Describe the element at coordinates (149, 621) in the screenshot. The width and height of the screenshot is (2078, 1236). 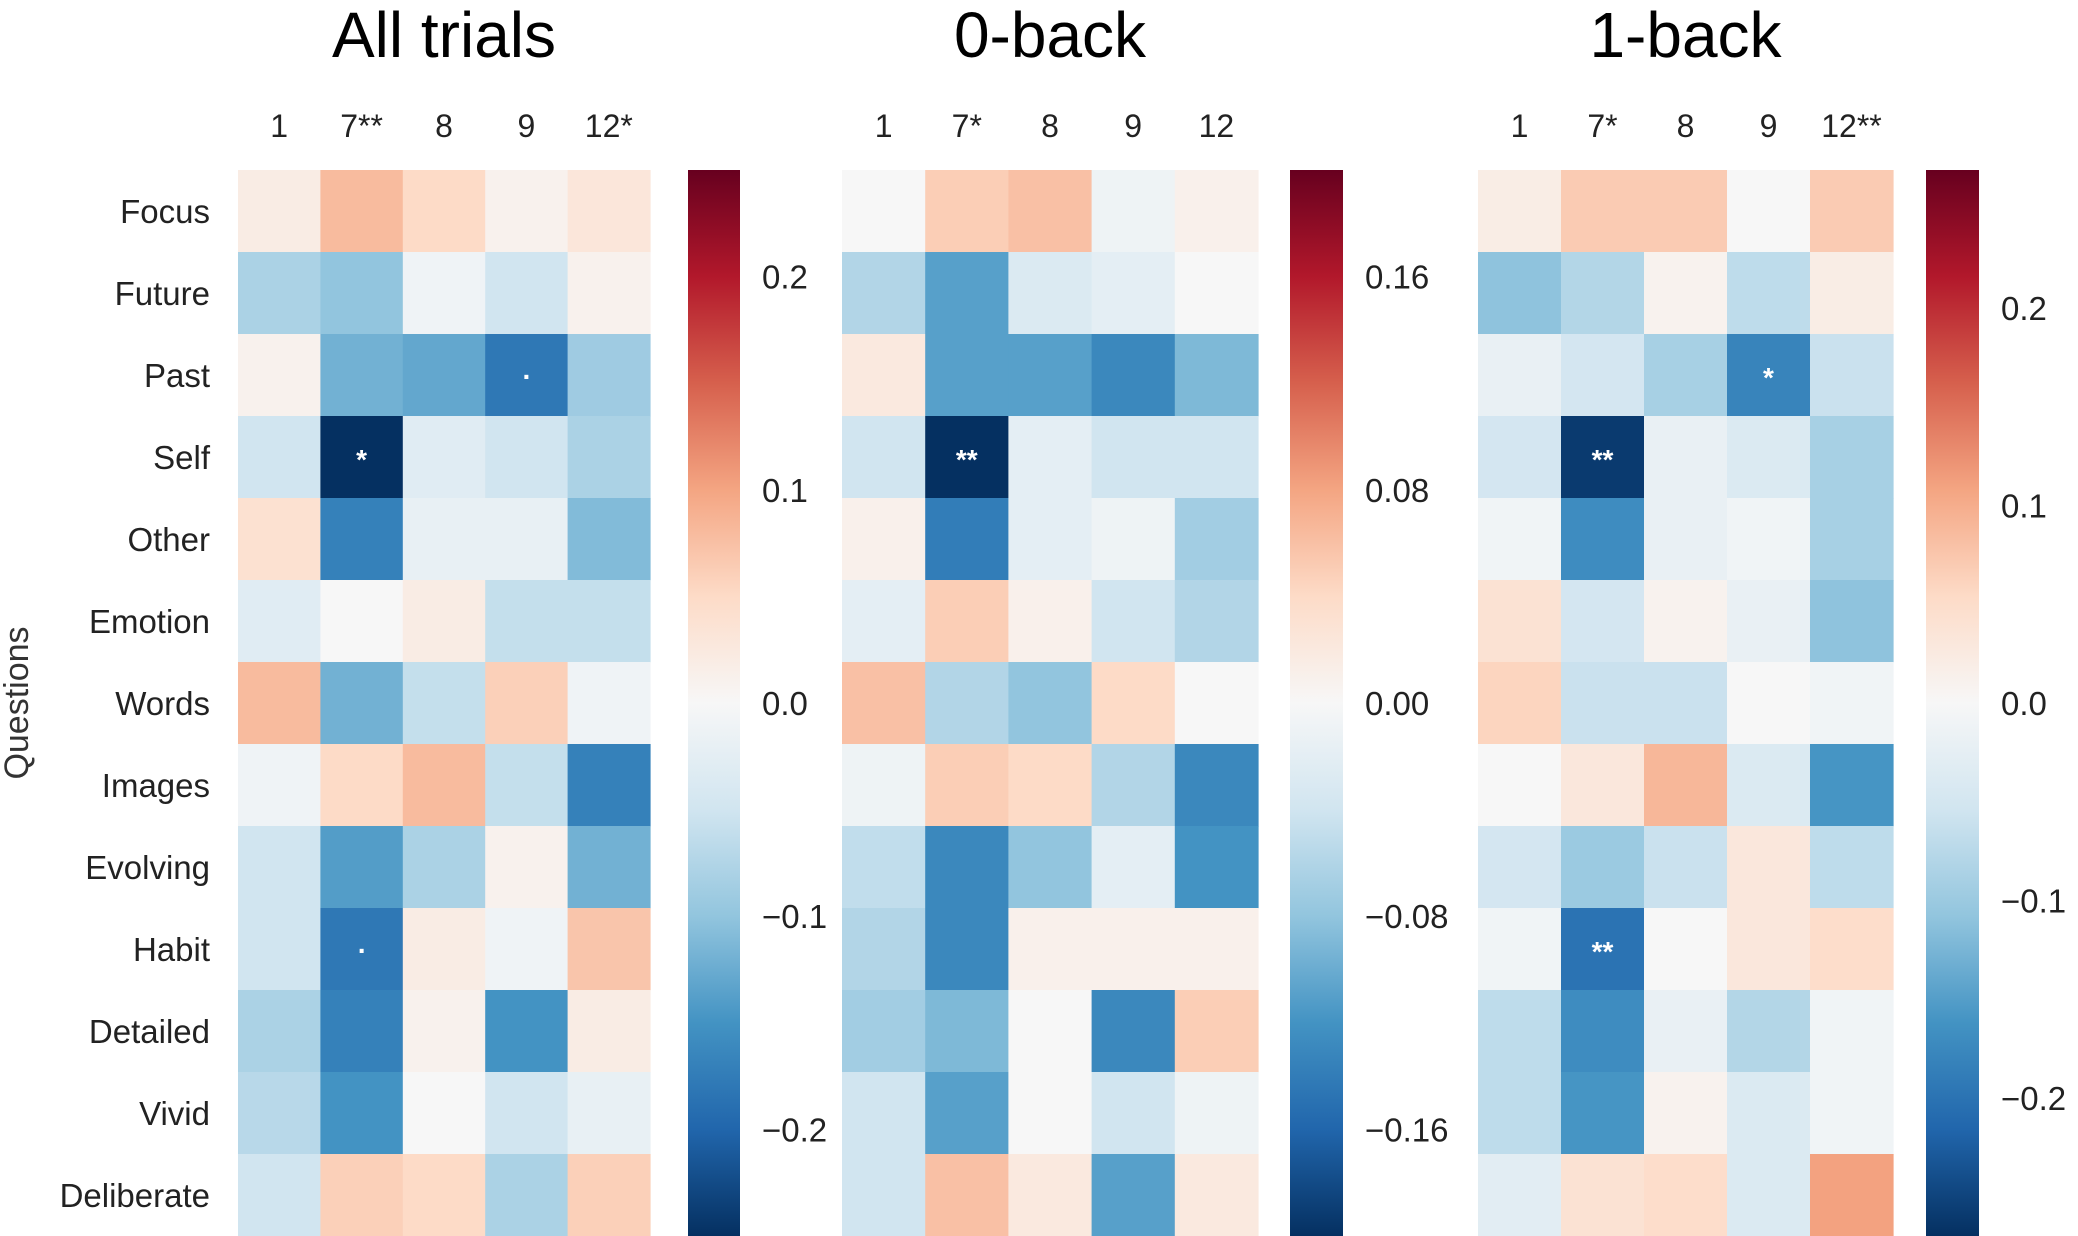
I see `row-label: Emotion` at that location.